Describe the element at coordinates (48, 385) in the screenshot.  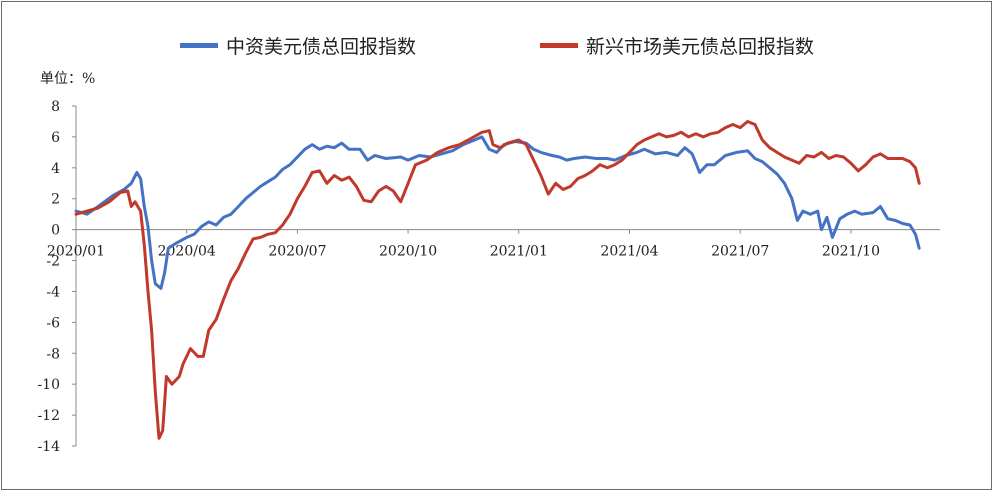
I see `y-tick-label: -10` at that location.